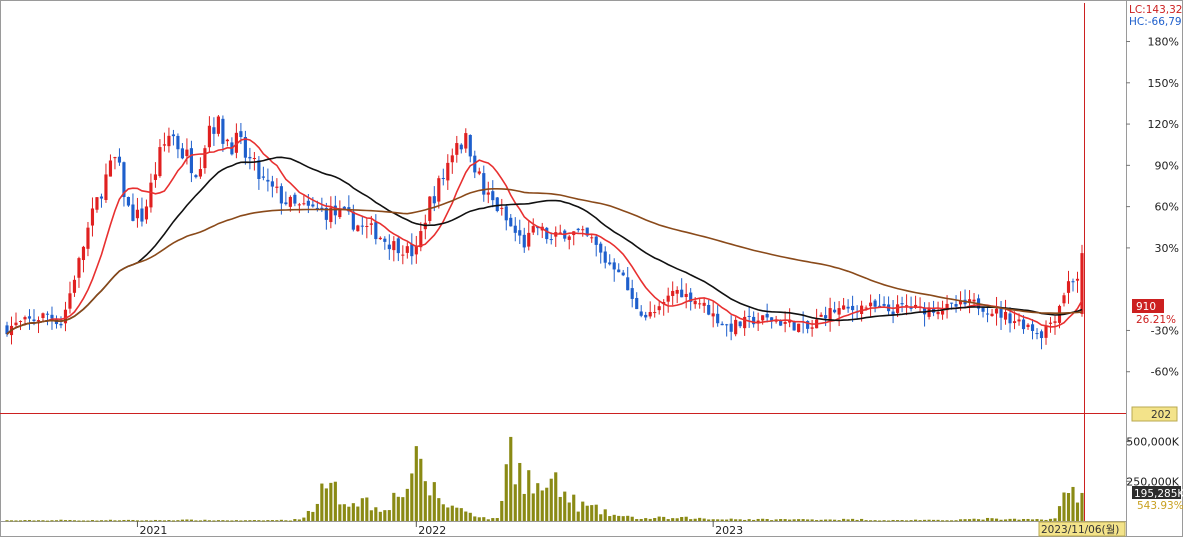  What do you see at coordinates (729, 530) in the screenshot?
I see `date-tick-label: 2023` at bounding box center [729, 530].